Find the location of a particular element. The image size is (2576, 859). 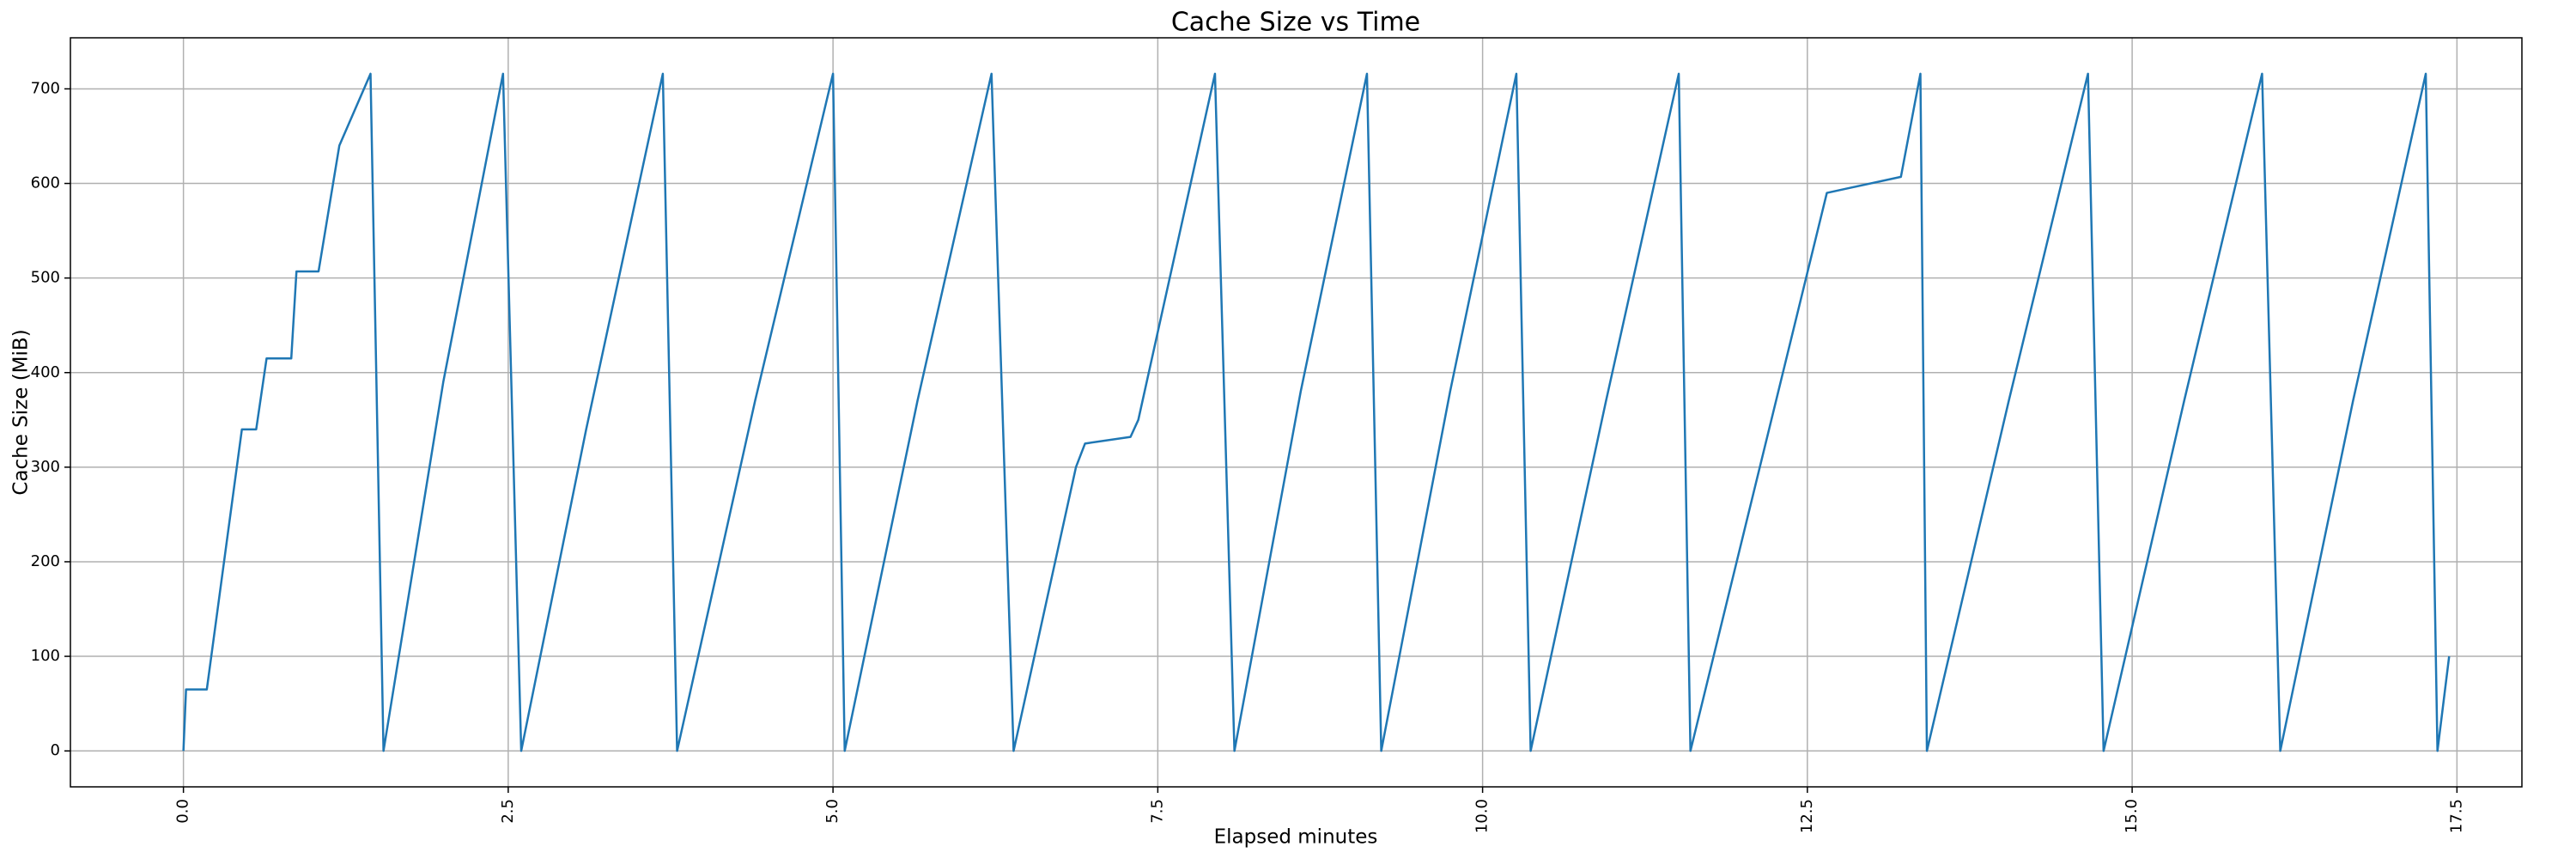

x-tick-label: 5.0 is located at coordinates (832, 811).